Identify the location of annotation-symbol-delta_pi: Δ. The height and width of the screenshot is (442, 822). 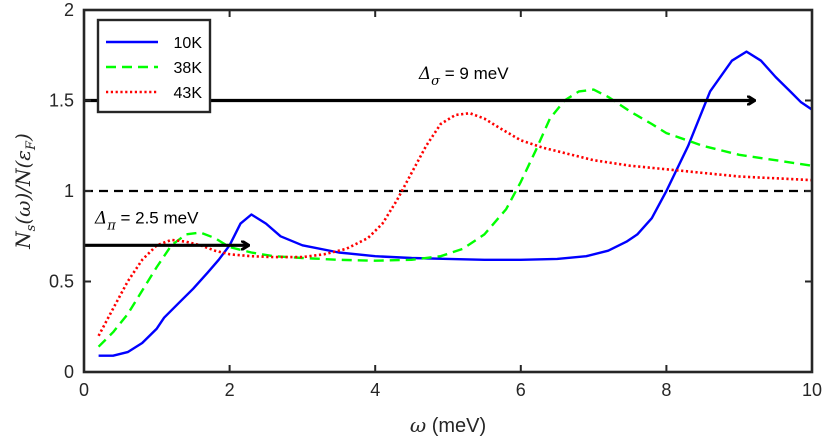
(100, 219).